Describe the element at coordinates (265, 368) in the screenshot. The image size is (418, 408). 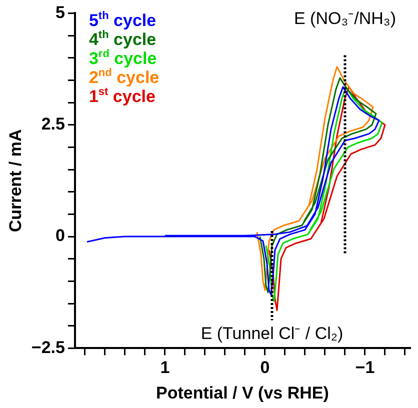
I see `x-tick-label: 0` at that location.